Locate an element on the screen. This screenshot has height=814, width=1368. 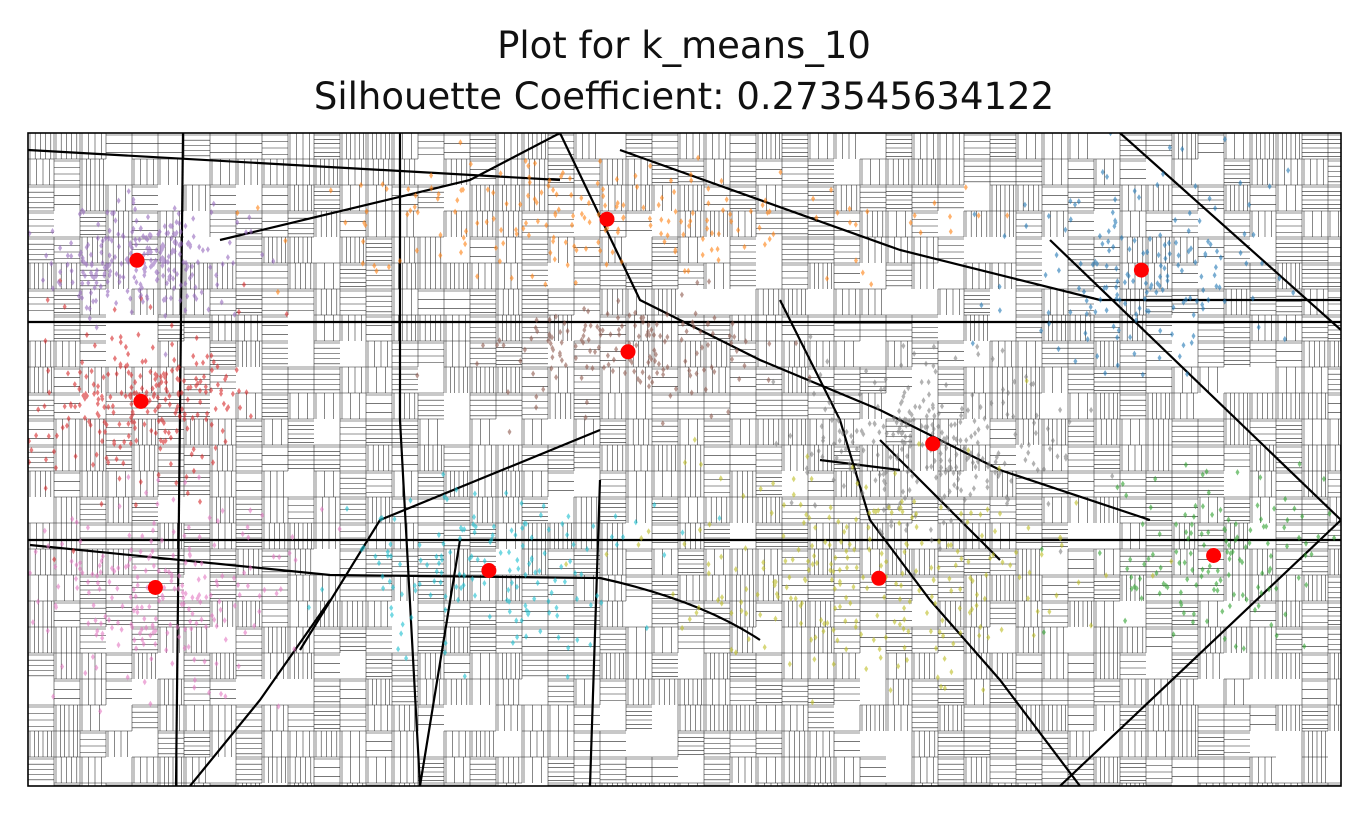
cluster-6-points is located at coordinates (185, 594).